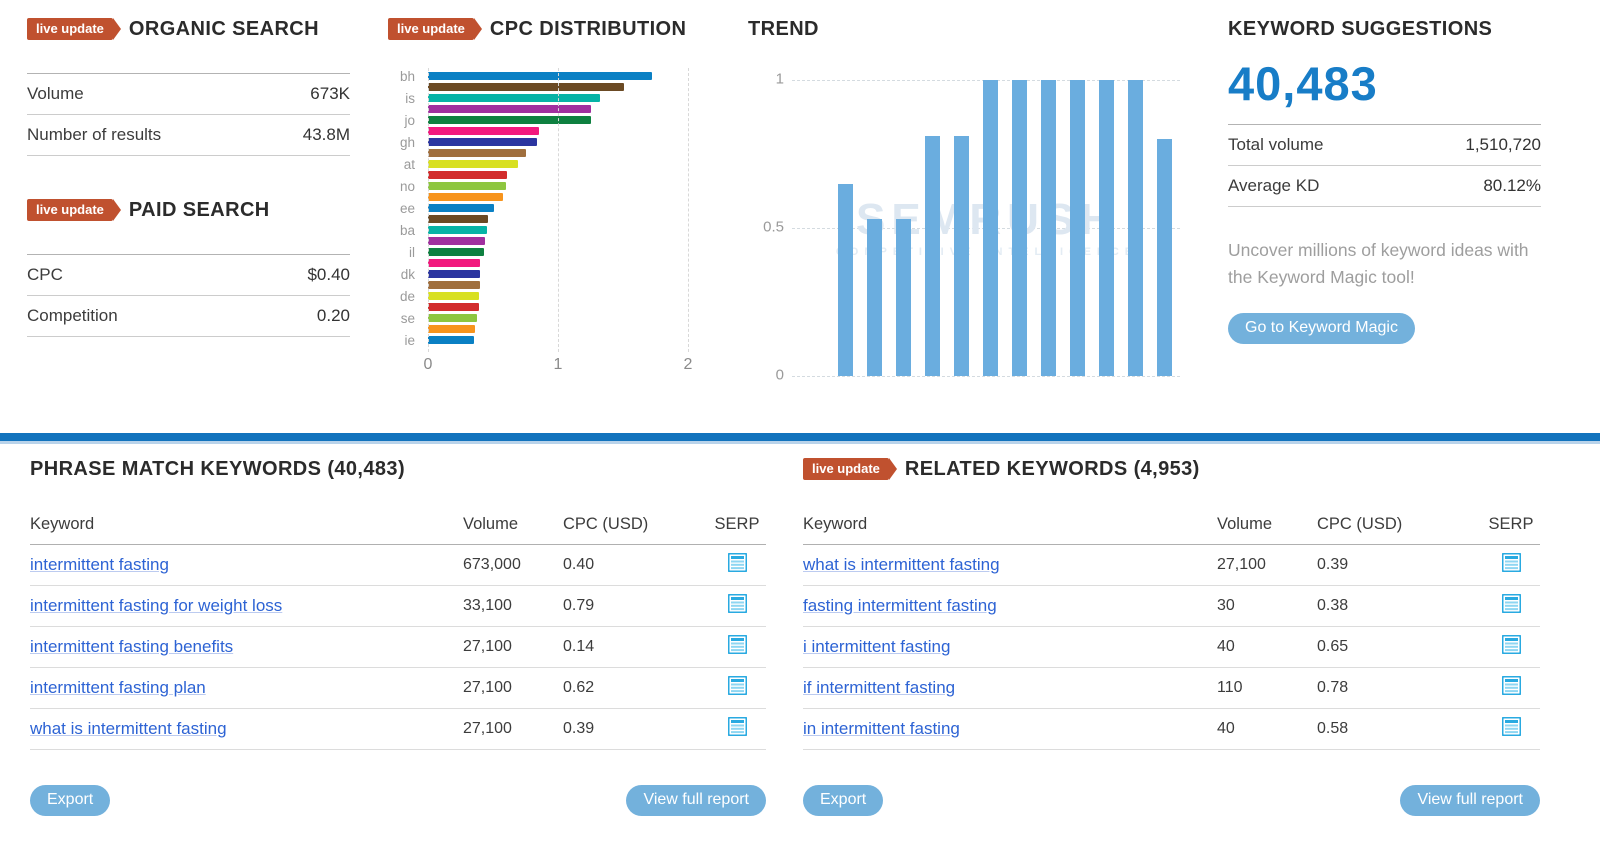 This screenshot has height=842, width=1600. Describe the element at coordinates (398, 688) in the screenshot. I see `table-row: intermittent fasting plan 27,100 0.62` at that location.